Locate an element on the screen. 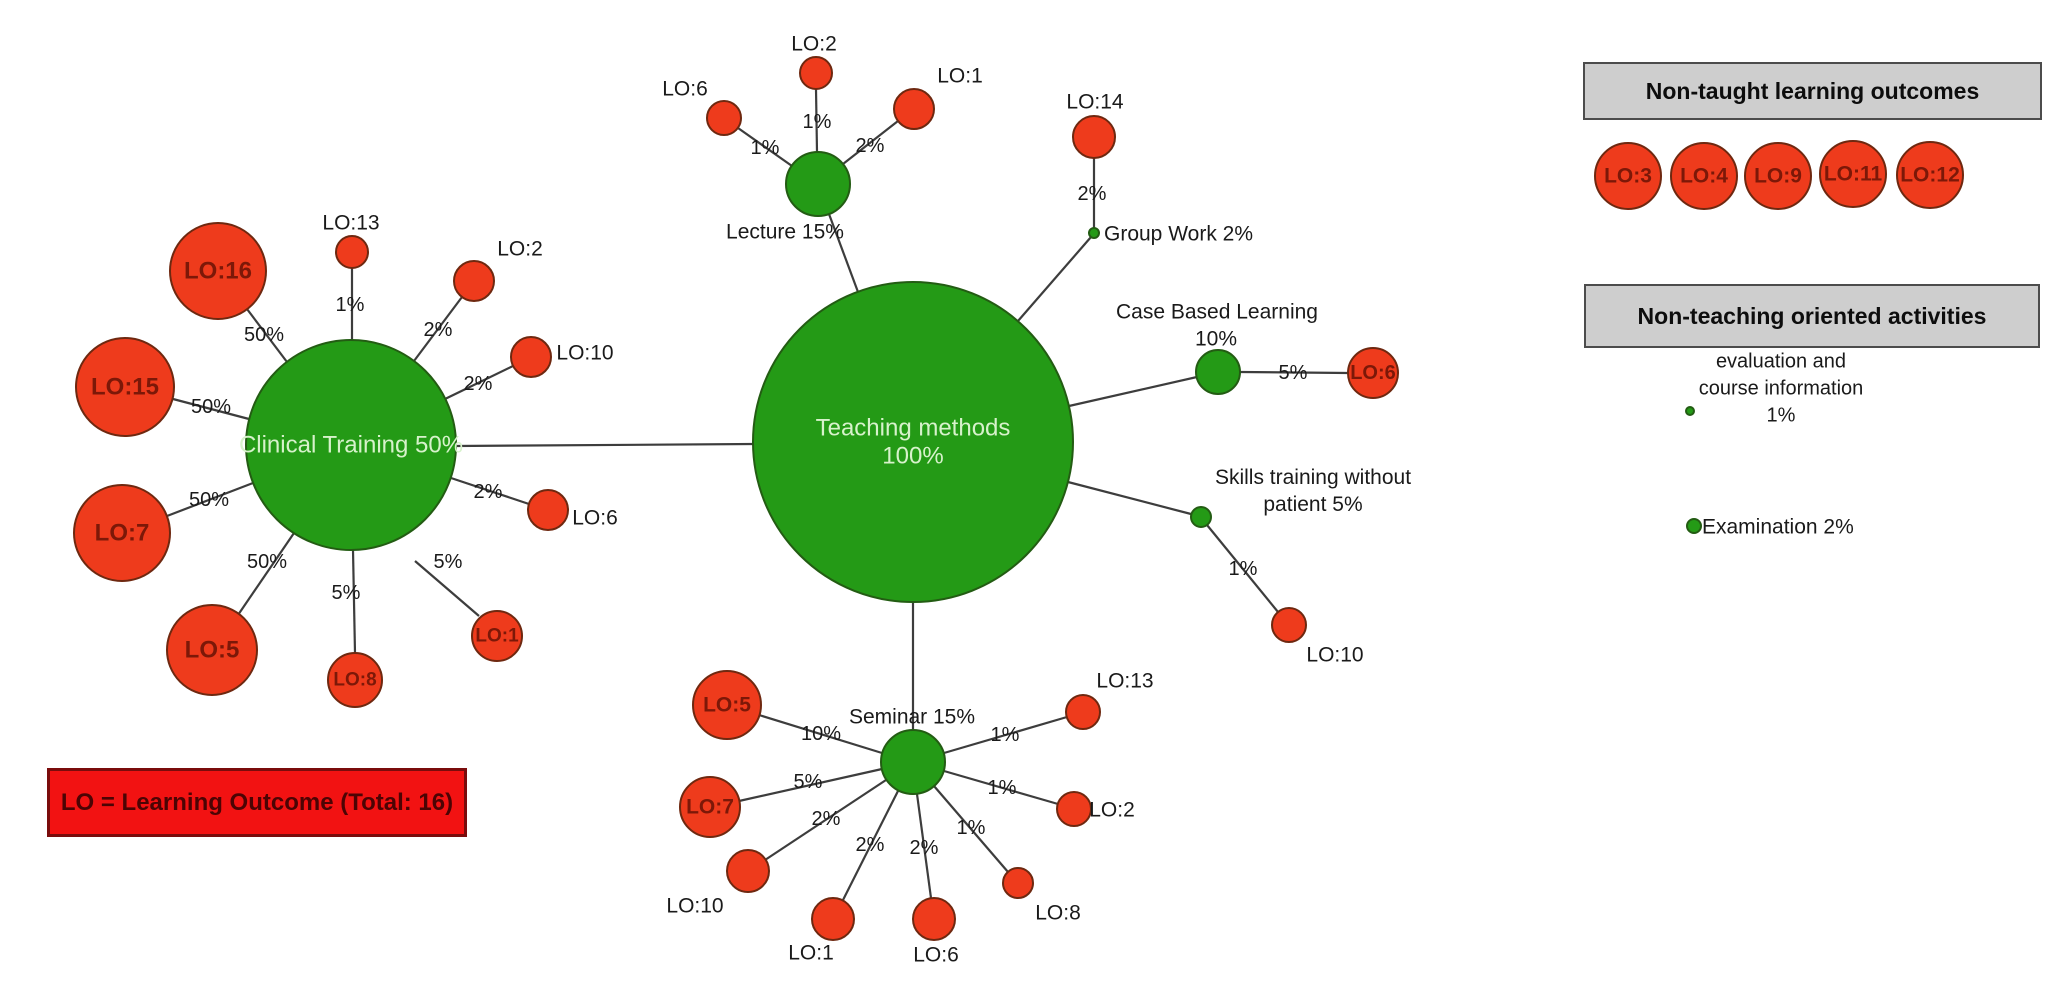 This screenshot has width=2059, height=1001. node-lo11-panel is located at coordinates (1853, 174).